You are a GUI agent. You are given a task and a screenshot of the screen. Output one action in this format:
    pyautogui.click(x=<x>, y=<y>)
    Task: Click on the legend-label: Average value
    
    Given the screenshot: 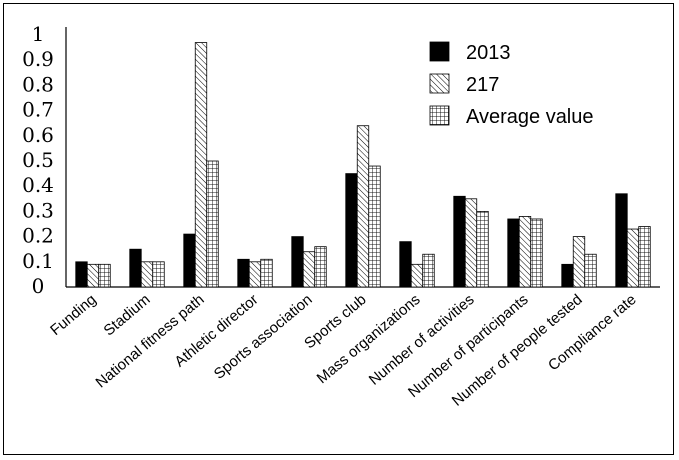 What is the action you would take?
    pyautogui.click(x=530, y=117)
    